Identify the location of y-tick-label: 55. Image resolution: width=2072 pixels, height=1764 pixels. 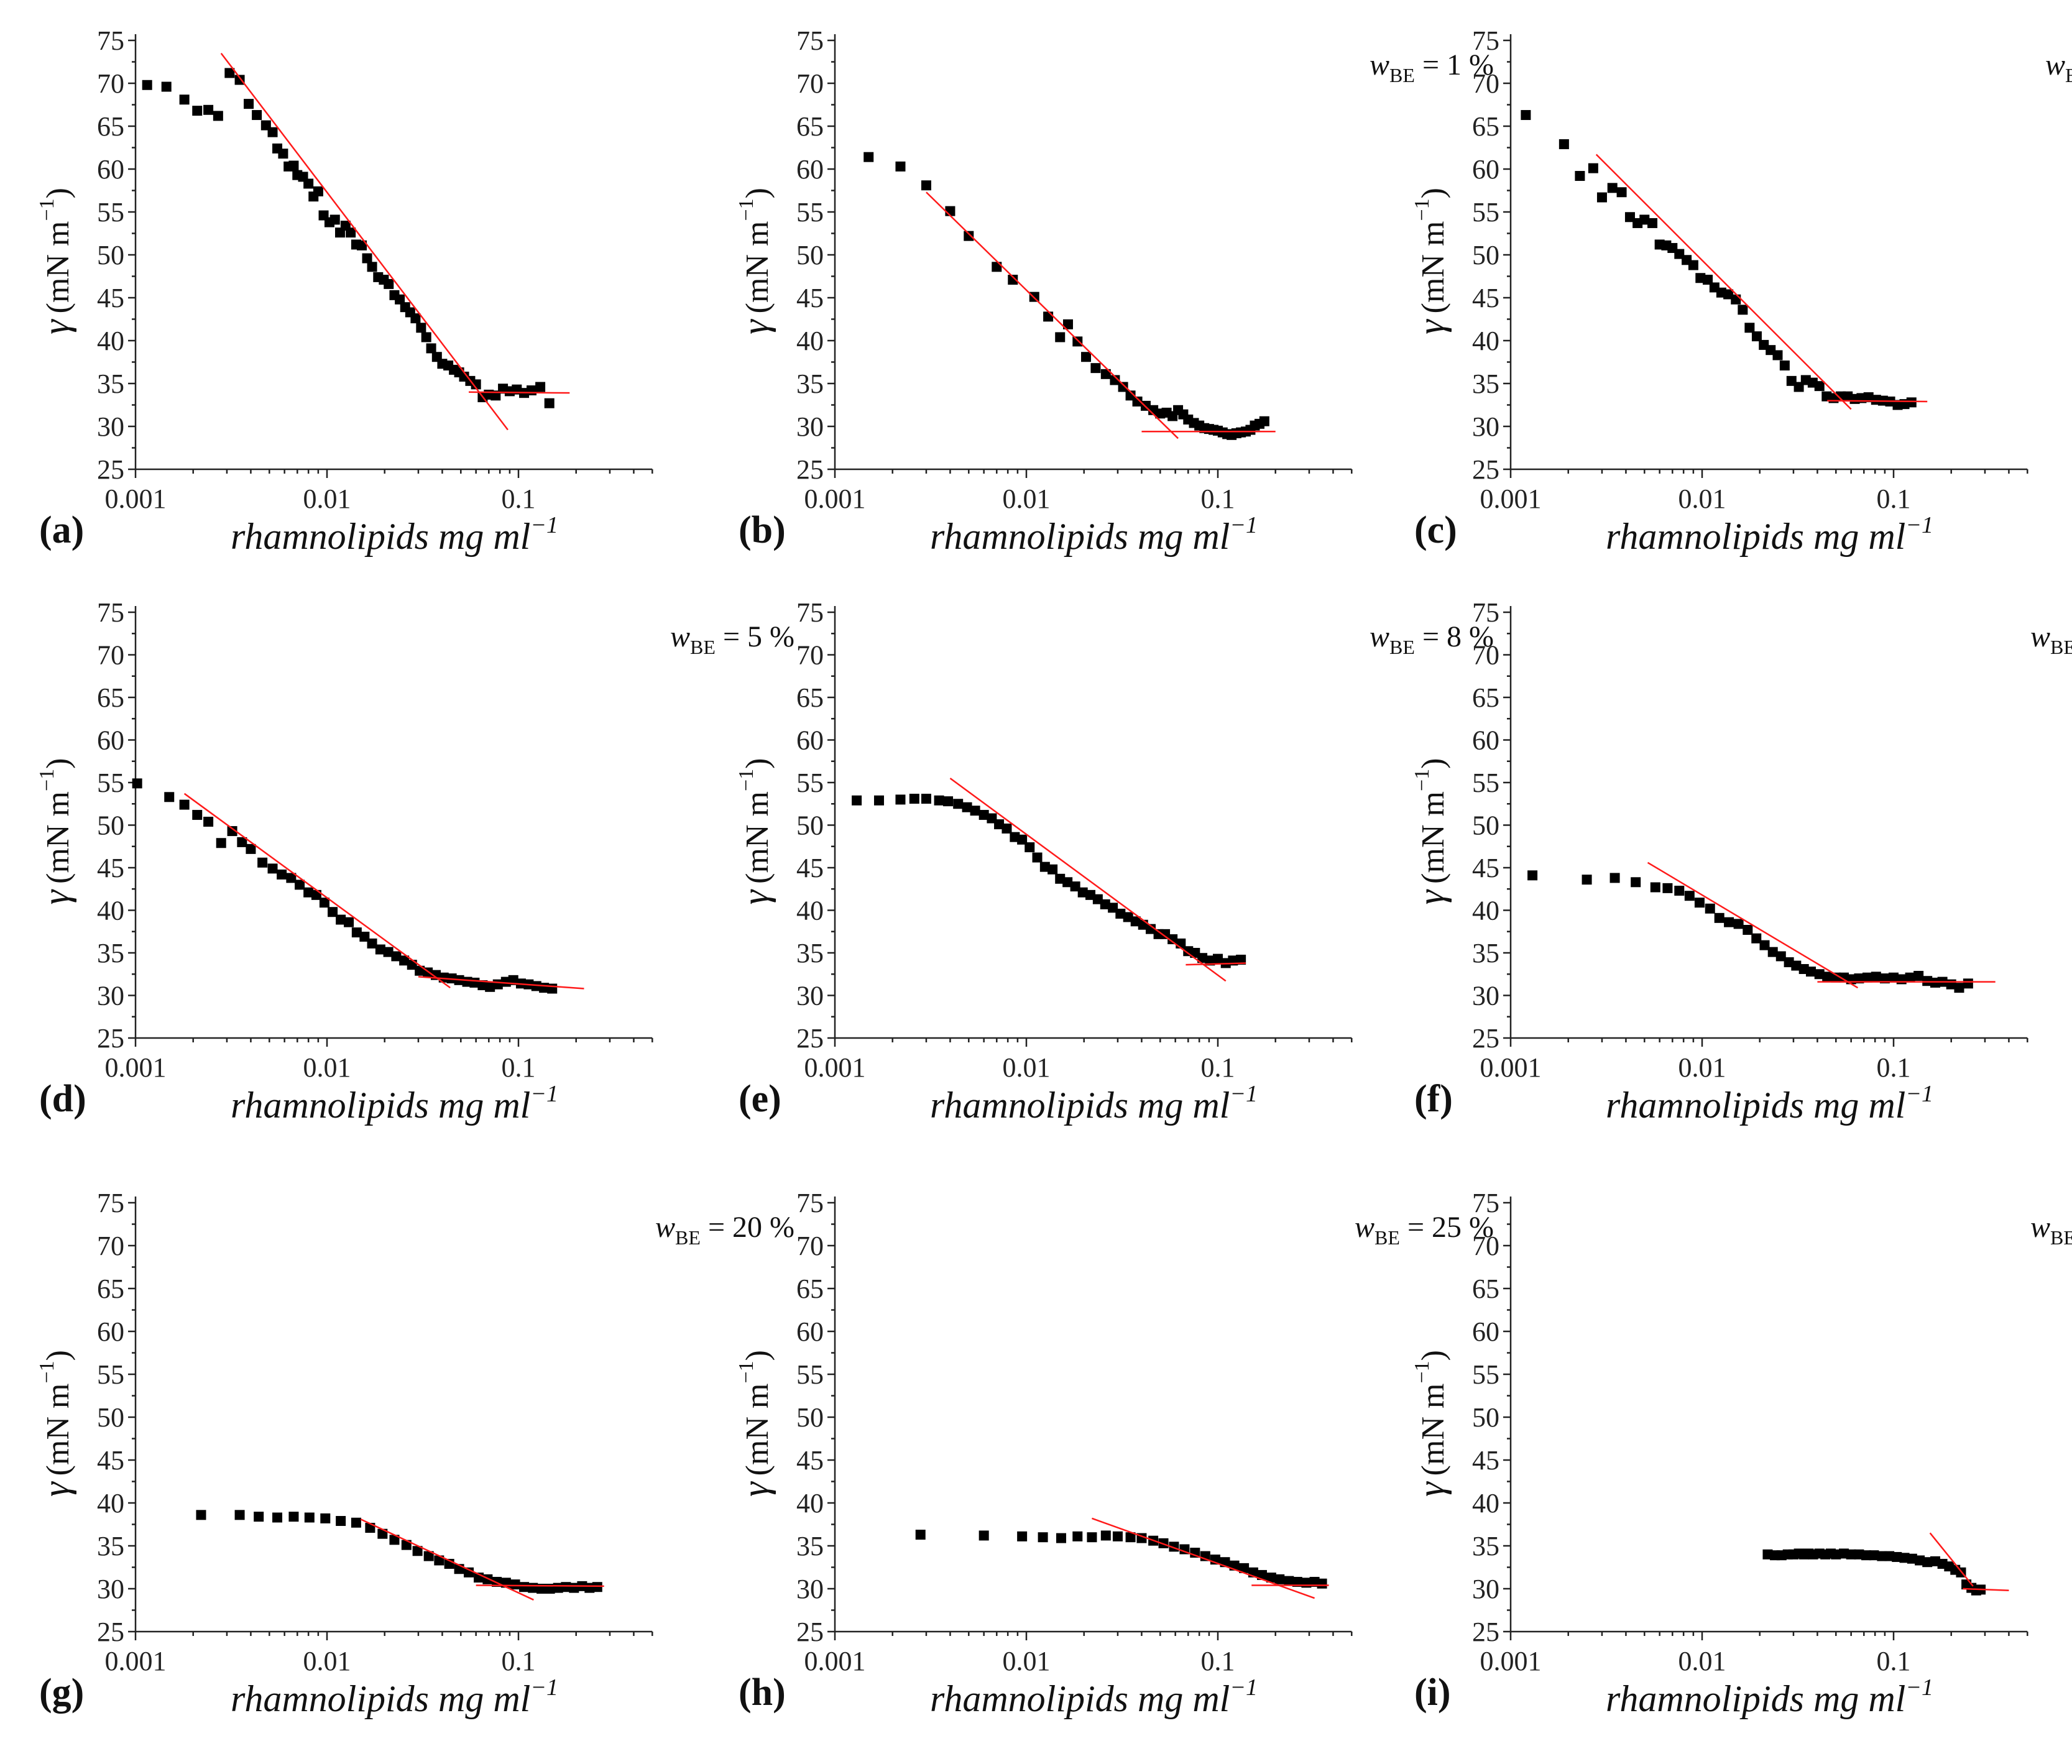
(1485, 783).